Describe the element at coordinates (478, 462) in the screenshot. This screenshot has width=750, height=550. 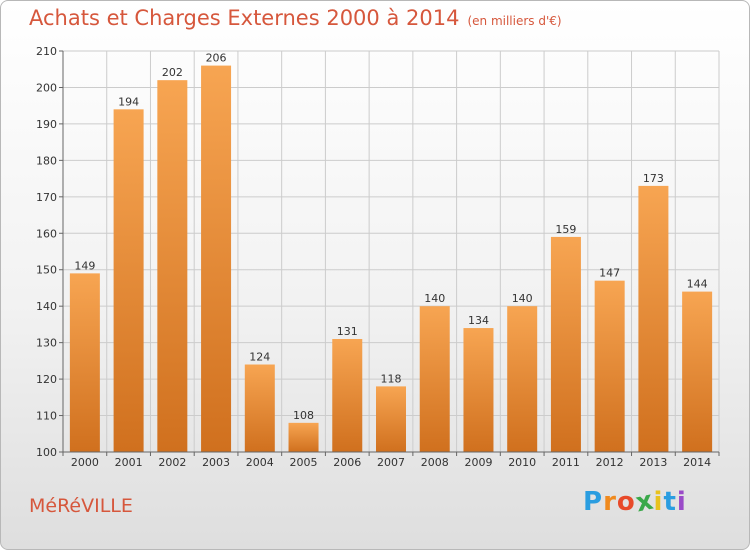
I see `x-tick-label-2009: 2009` at that location.